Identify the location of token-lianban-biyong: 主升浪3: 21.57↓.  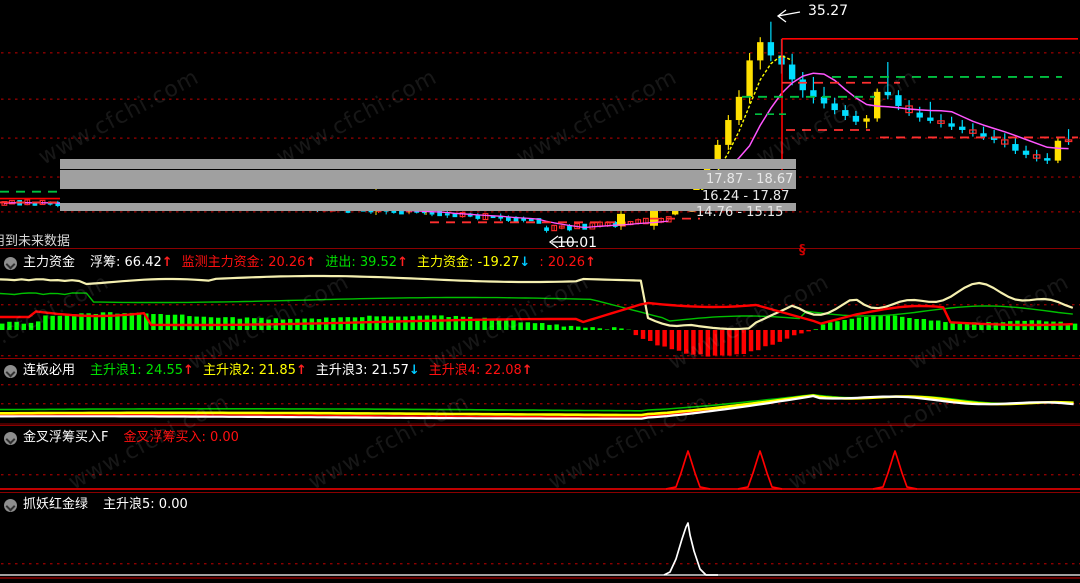
(368, 370).